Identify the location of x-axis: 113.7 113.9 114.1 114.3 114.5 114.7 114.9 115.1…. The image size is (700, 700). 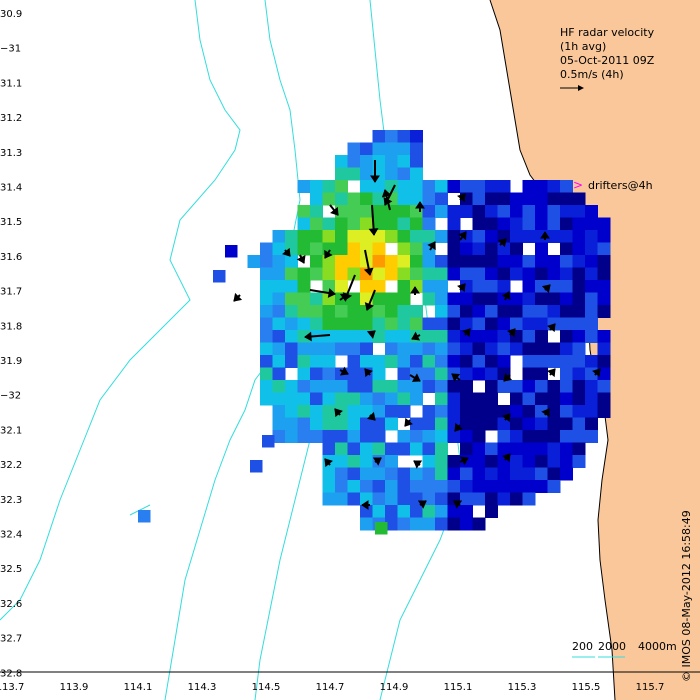
(350, 687).